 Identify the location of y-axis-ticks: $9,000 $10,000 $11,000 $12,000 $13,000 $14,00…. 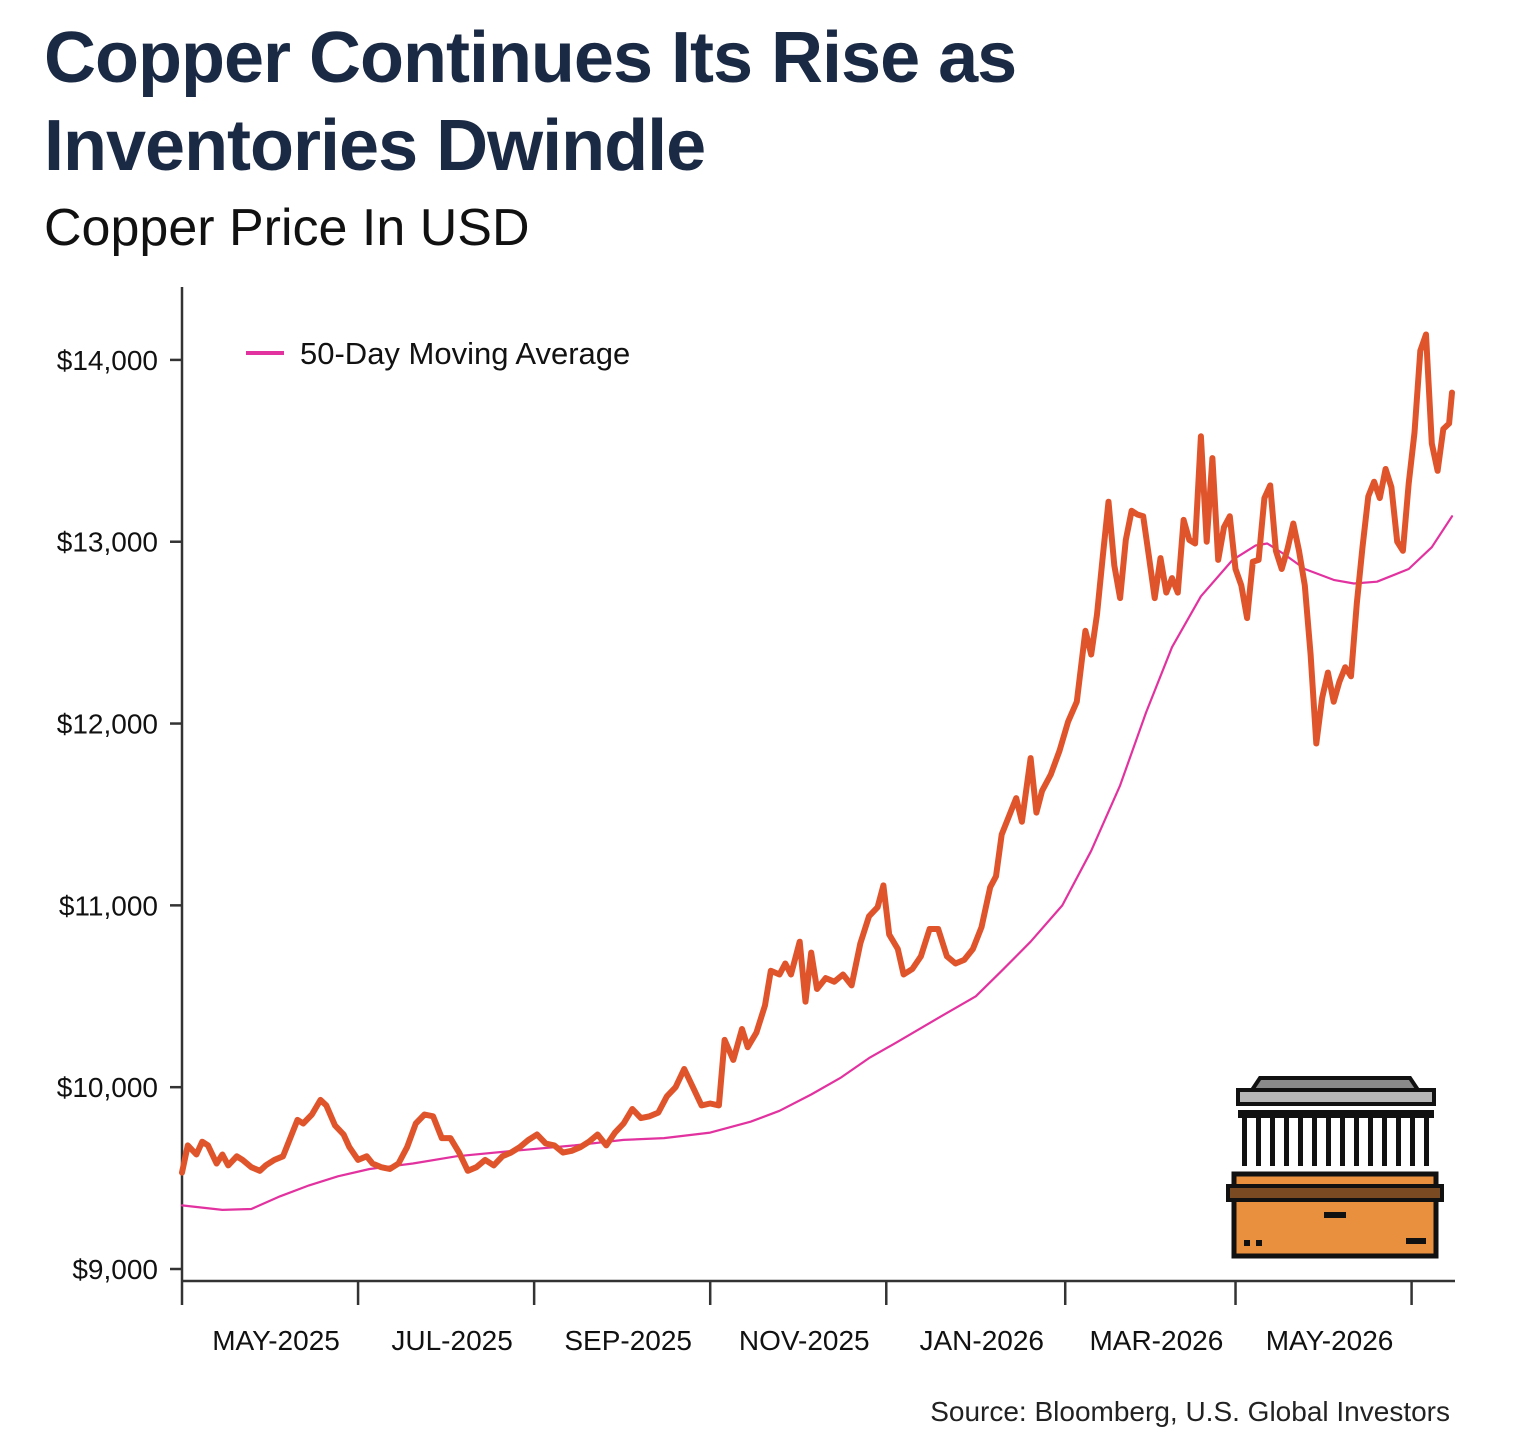
(119, 815).